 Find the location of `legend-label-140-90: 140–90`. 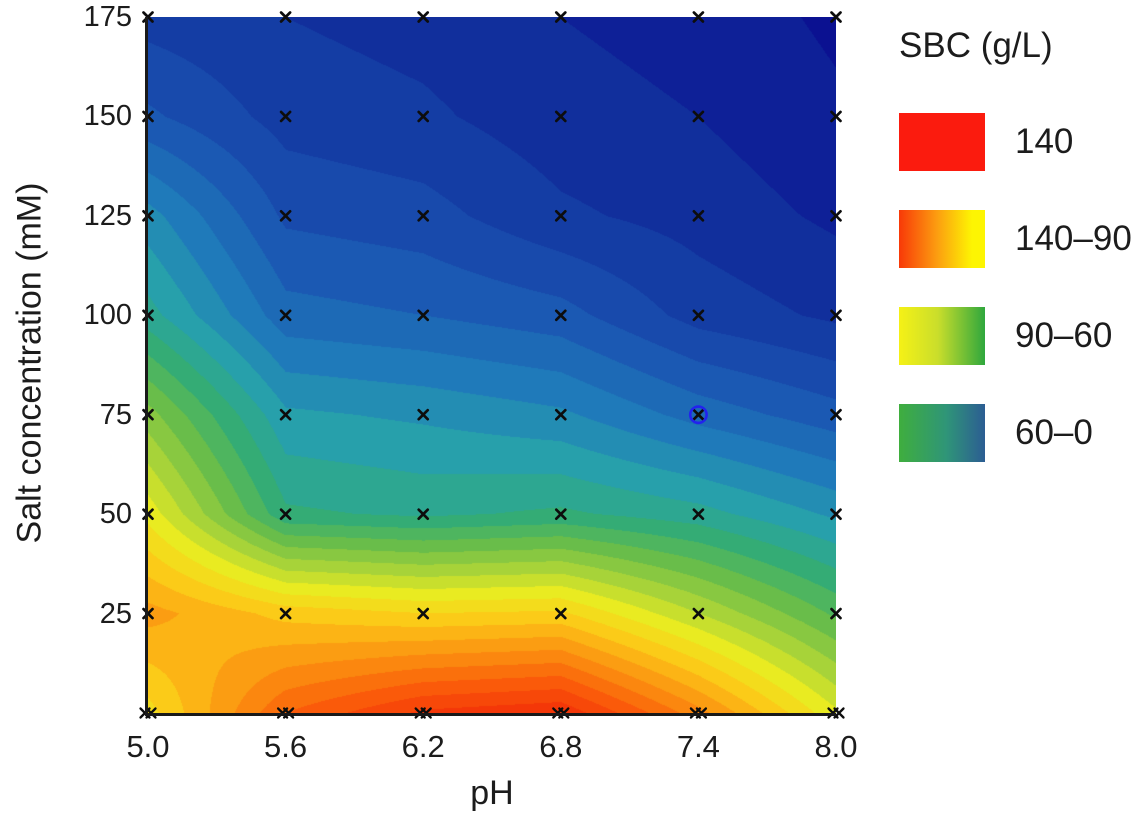

legend-label-140-90: 140–90 is located at coordinates (1073, 238).